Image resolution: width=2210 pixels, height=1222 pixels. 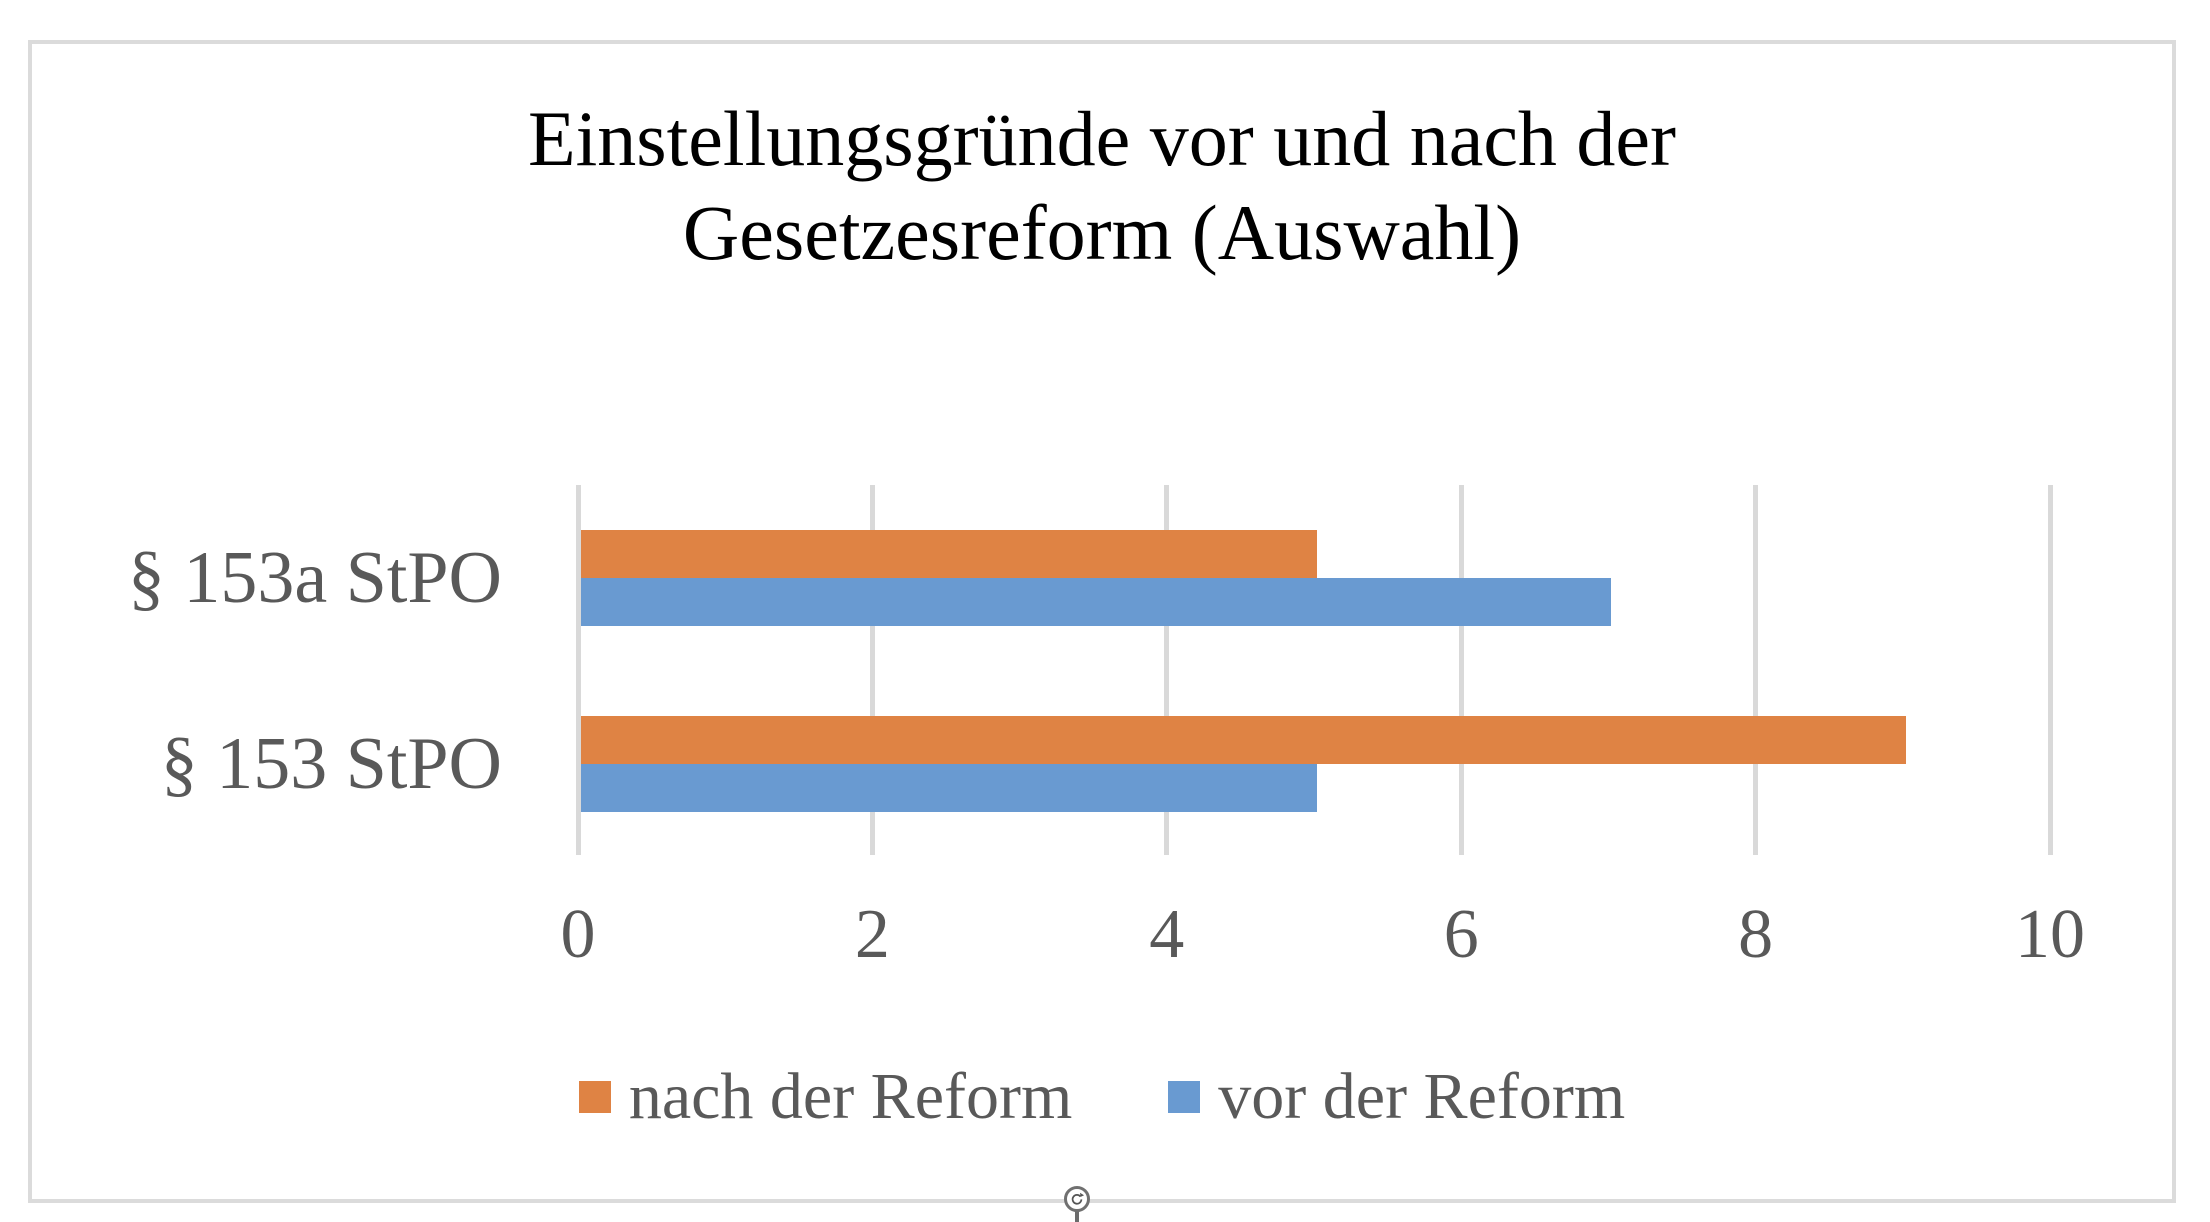 I want to click on rotate-clockwise-icon, so click(x=1078, y=1198).